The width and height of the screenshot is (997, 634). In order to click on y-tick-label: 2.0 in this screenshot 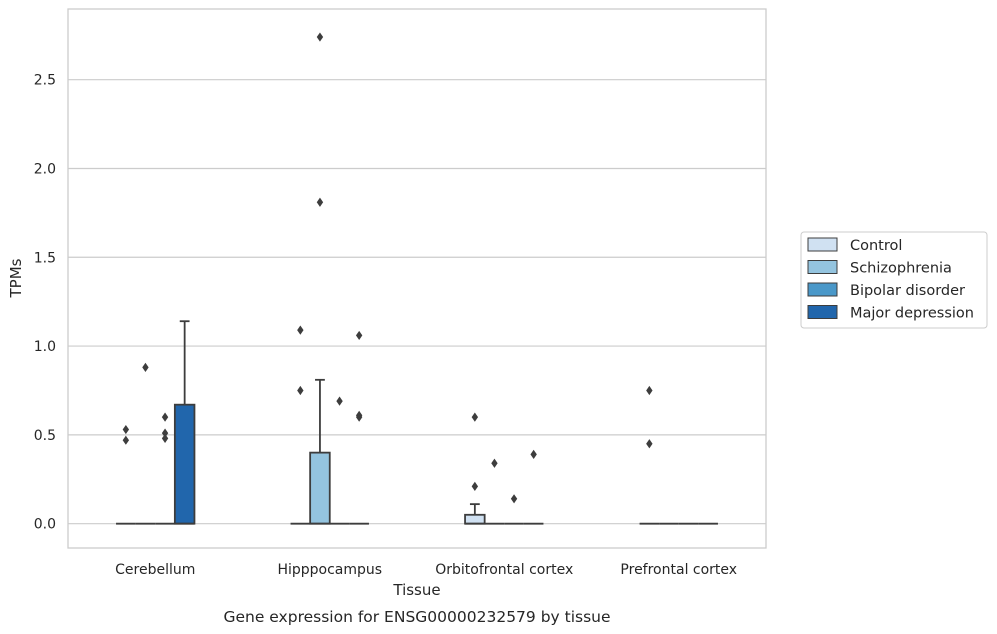, I will do `click(45, 169)`.